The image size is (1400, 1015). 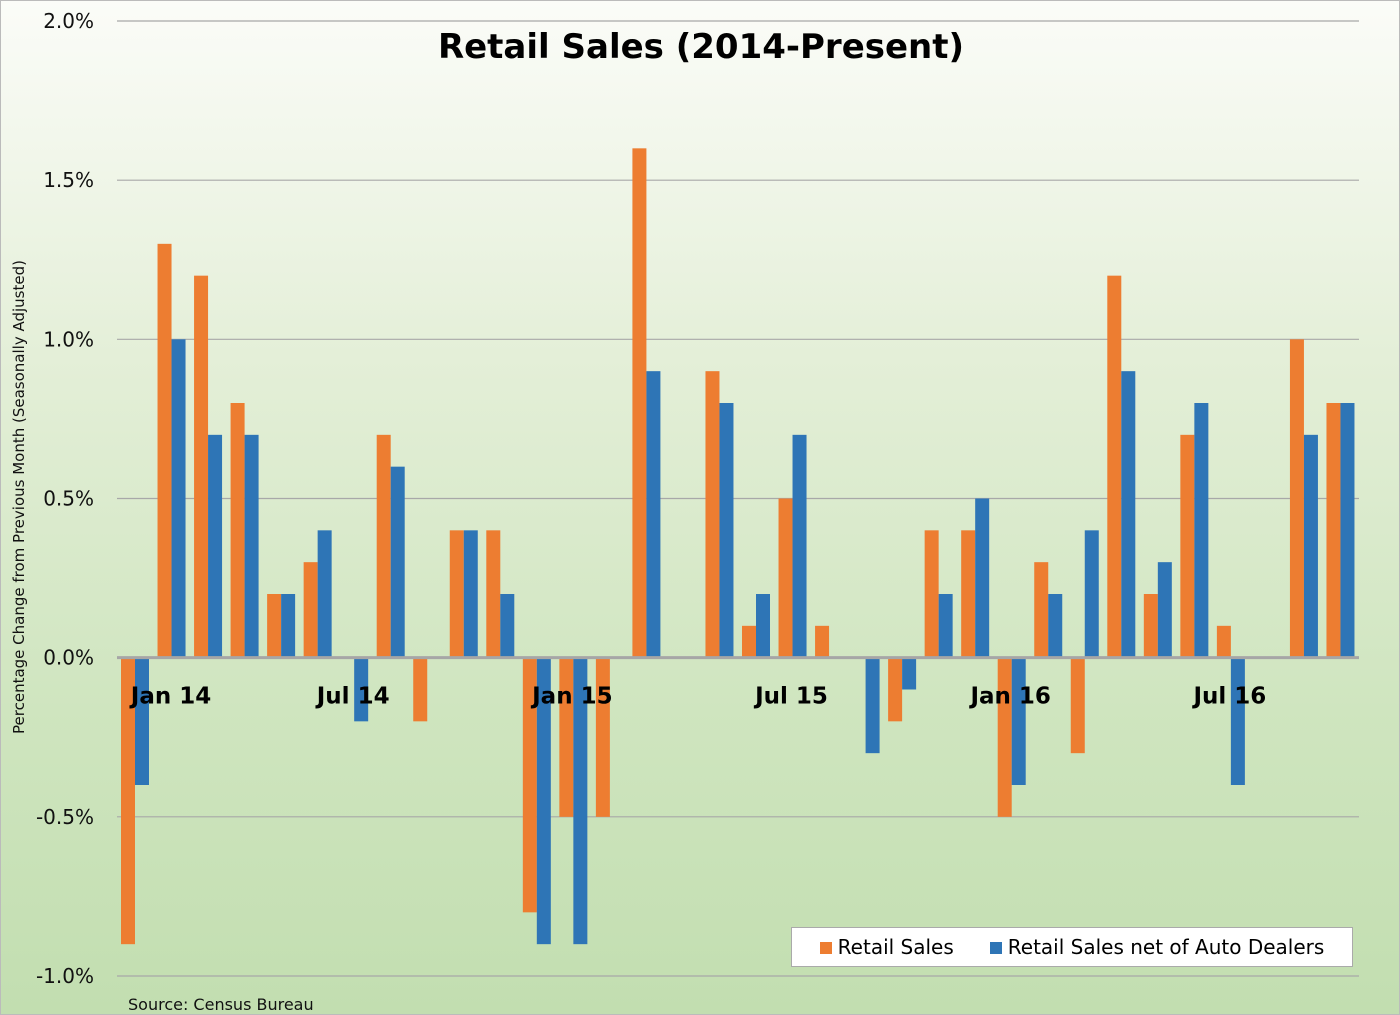 What do you see at coordinates (1009, 697) in the screenshot?
I see `x-tick-label: Jan 16` at bounding box center [1009, 697].